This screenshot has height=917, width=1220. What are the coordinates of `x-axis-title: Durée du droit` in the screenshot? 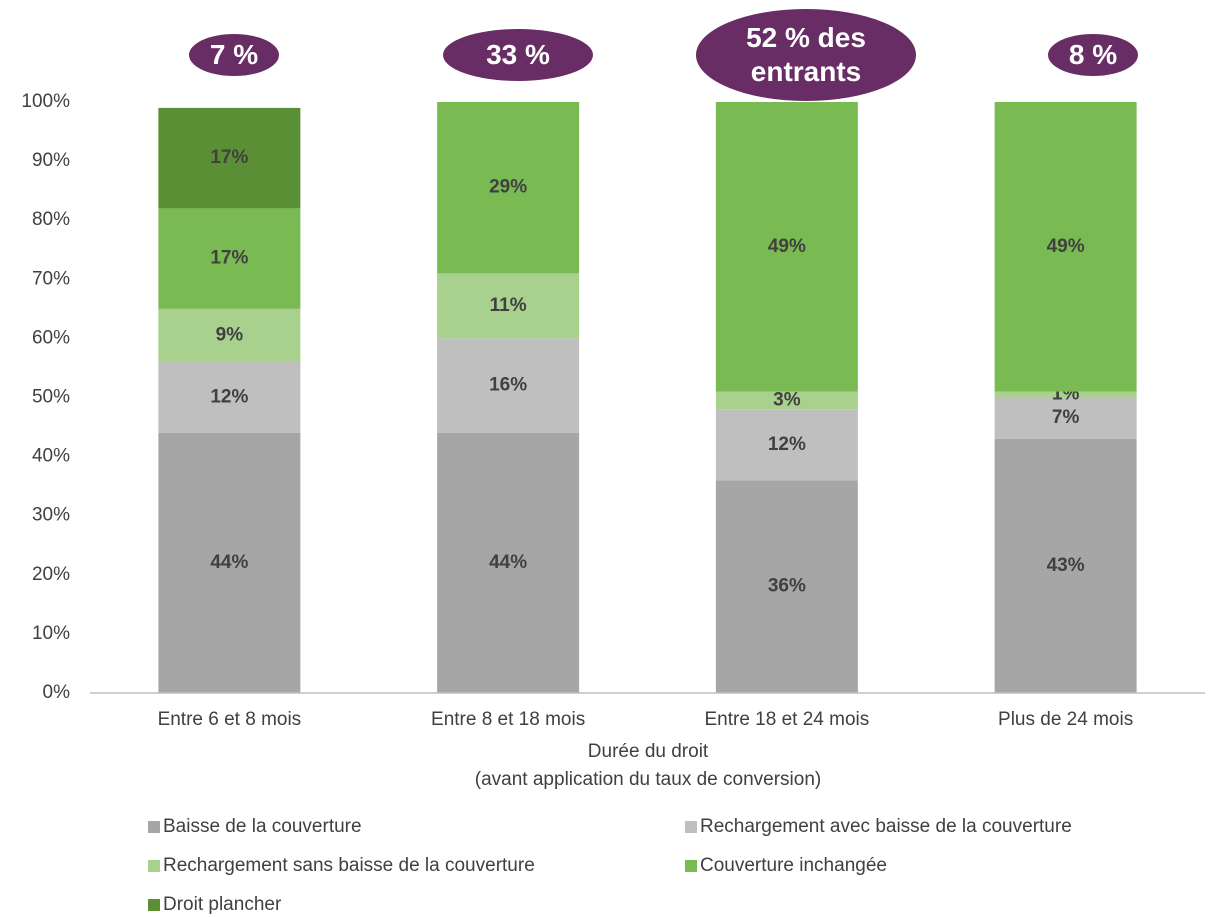 It's located at (648, 751).